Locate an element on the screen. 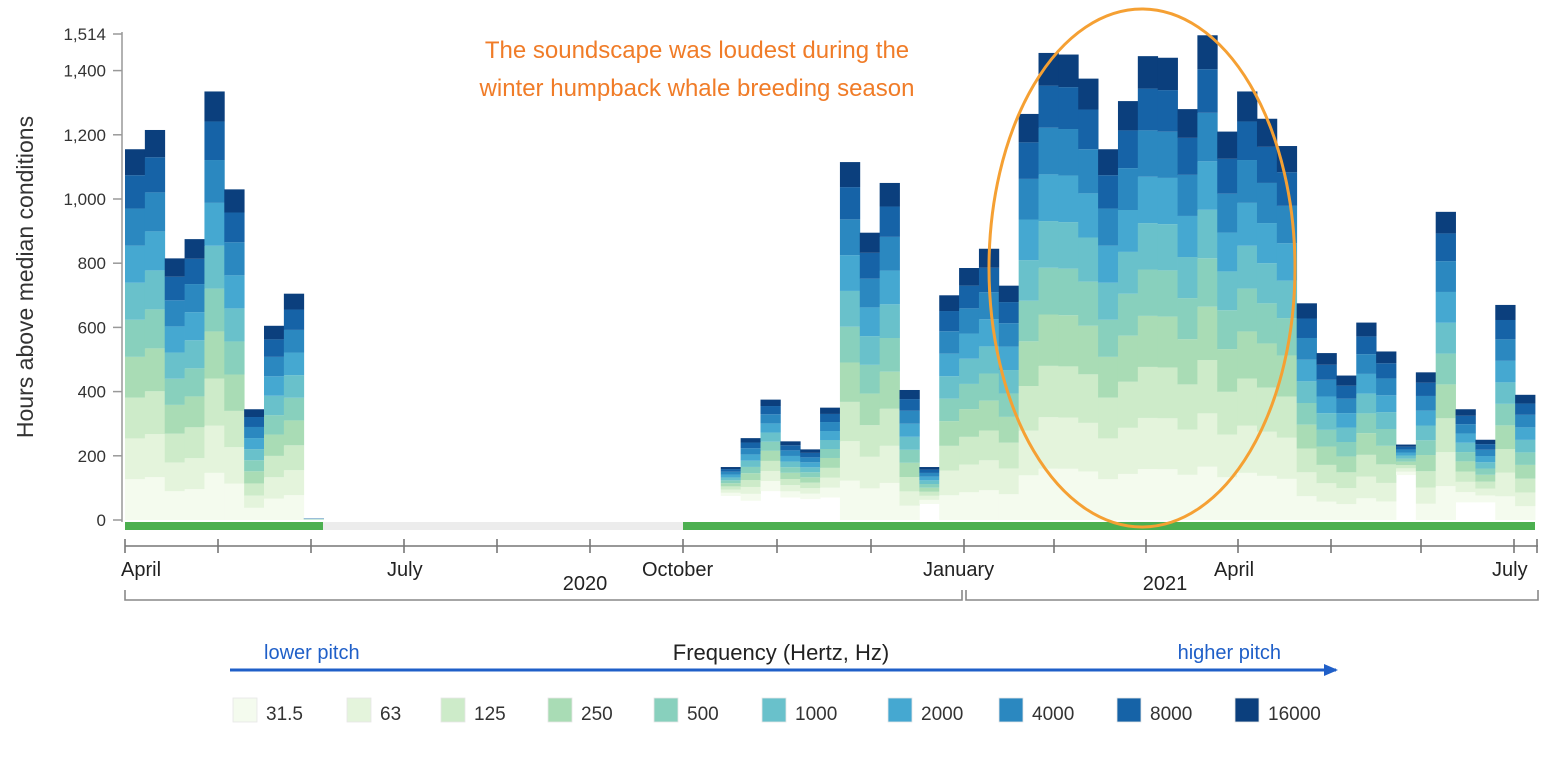  legend-label-8000: 8000 is located at coordinates (1171, 714).